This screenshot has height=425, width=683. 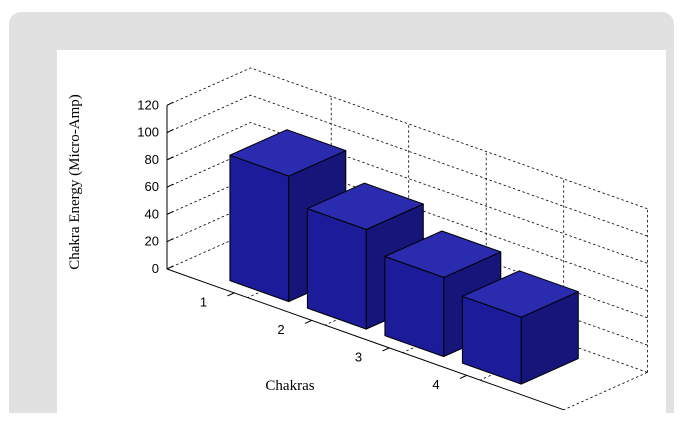 I want to click on y-tick-label: 40, so click(x=152, y=213).